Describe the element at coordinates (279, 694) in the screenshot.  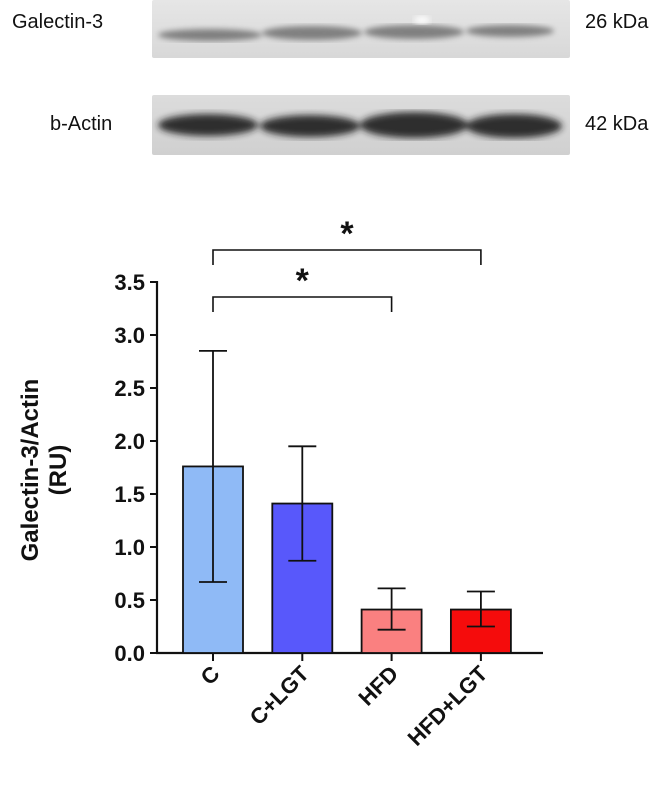
I see `x-tick-label: C+LGT` at that location.